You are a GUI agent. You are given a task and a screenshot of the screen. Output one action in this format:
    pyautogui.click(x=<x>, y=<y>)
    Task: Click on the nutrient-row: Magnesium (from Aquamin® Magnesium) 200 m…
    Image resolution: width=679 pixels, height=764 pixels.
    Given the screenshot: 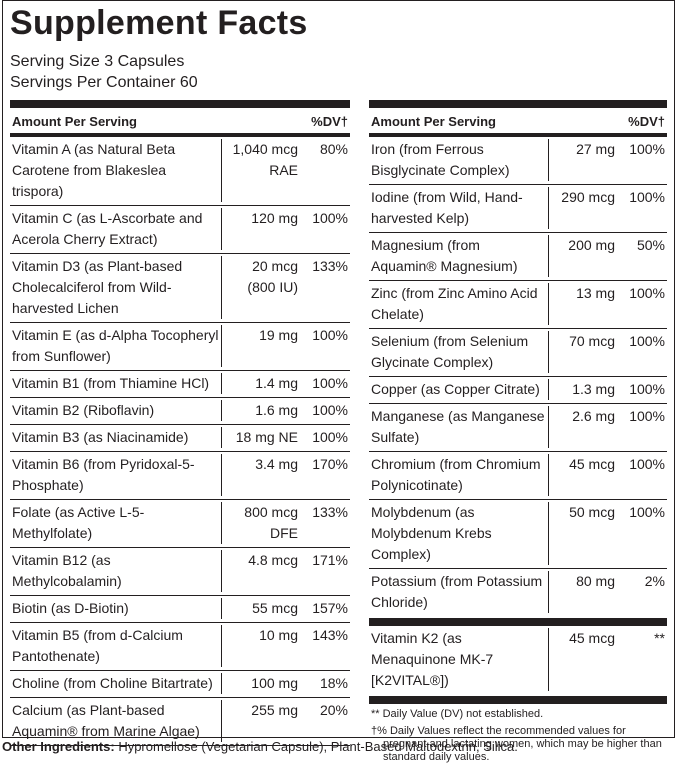 What is the action you would take?
    pyautogui.click(x=518, y=257)
    